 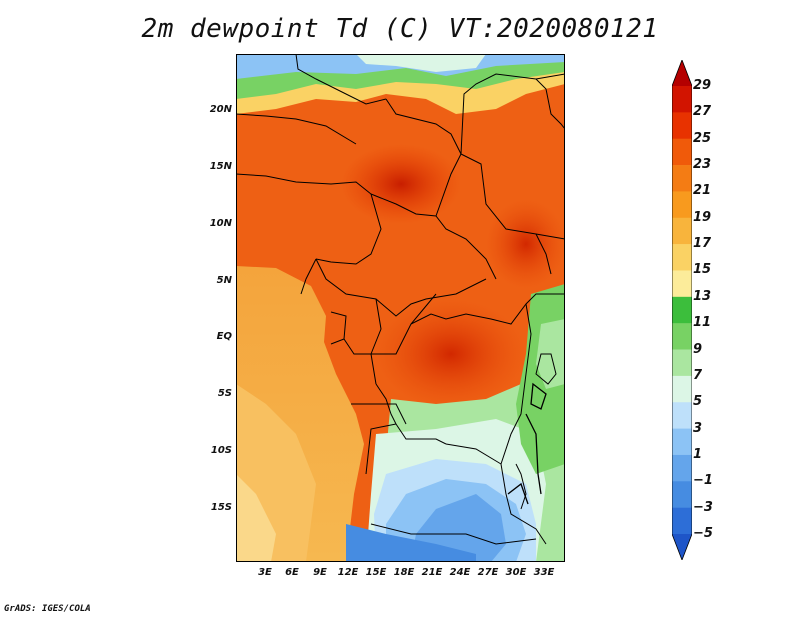 What do you see at coordinates (703, 481) in the screenshot?
I see `colorbar-label: −1` at bounding box center [703, 481].